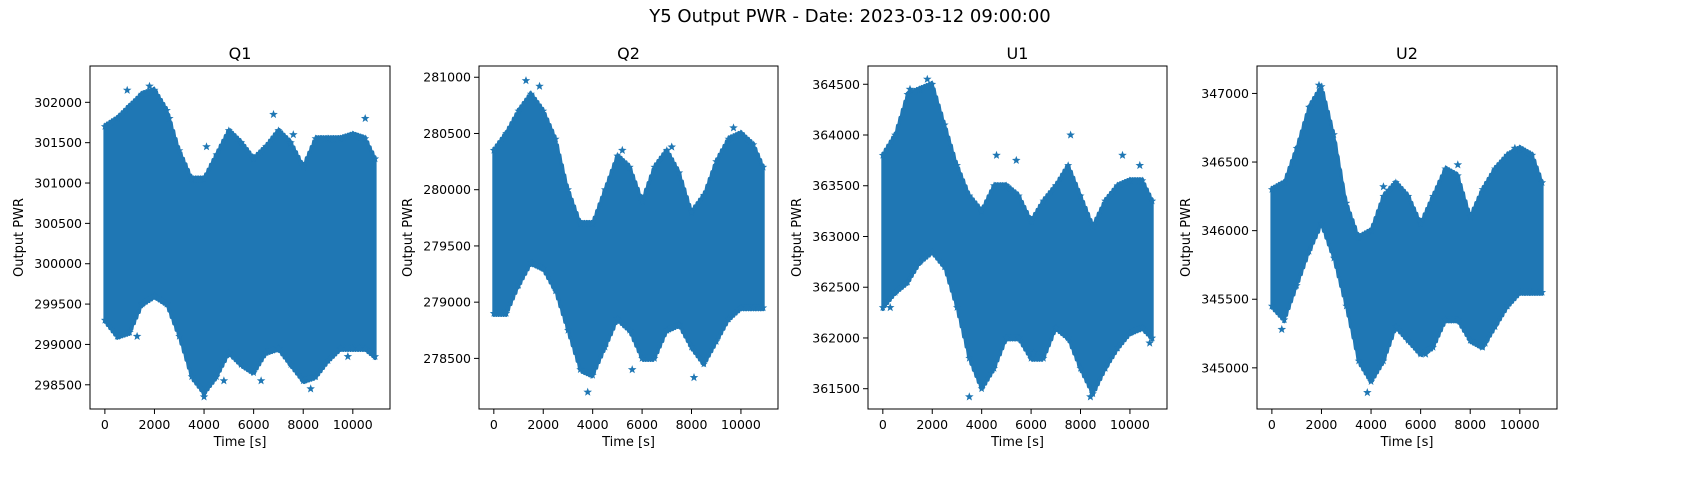 This screenshot has width=1700, height=500. Describe the element at coordinates (1225, 93) in the screenshot. I see `y-tick-label: 347000` at that location.